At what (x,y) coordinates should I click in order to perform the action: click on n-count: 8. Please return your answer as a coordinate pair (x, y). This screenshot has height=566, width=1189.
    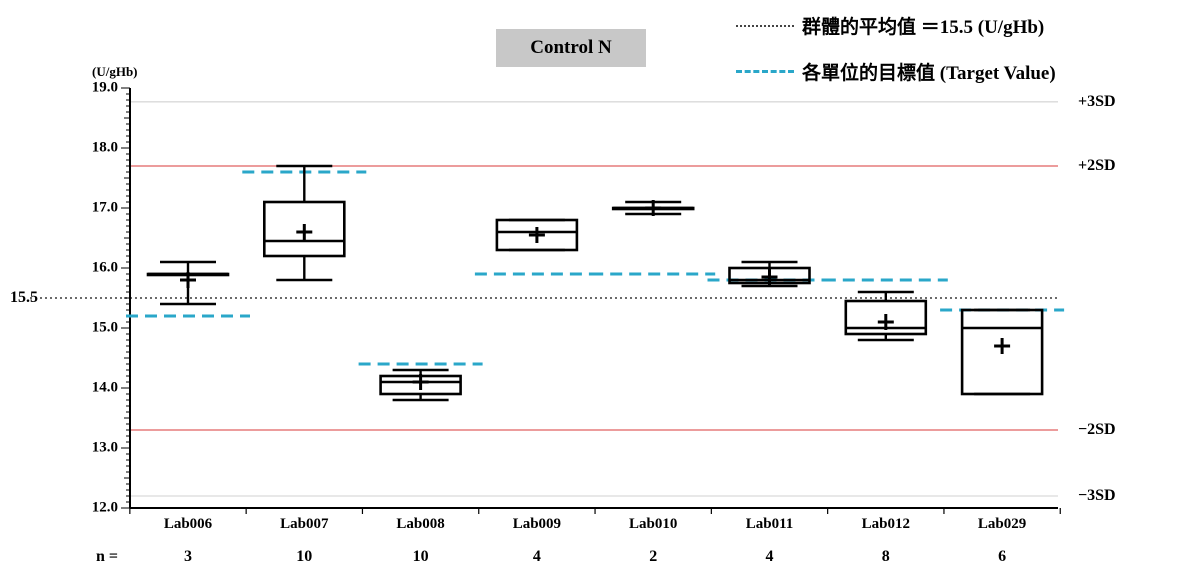
    Looking at the image, I should click on (885, 556).